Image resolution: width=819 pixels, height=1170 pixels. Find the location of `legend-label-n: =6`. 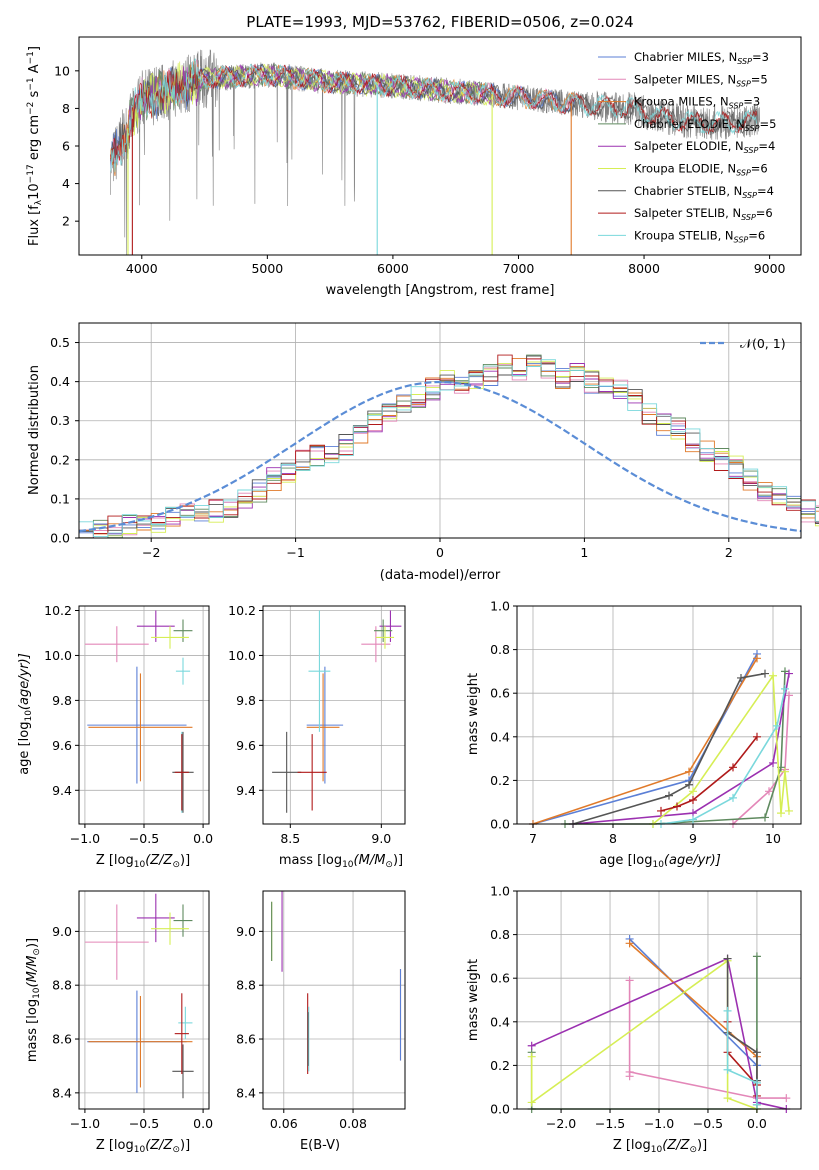

legend-label-n: =6 is located at coordinates (756, 235).